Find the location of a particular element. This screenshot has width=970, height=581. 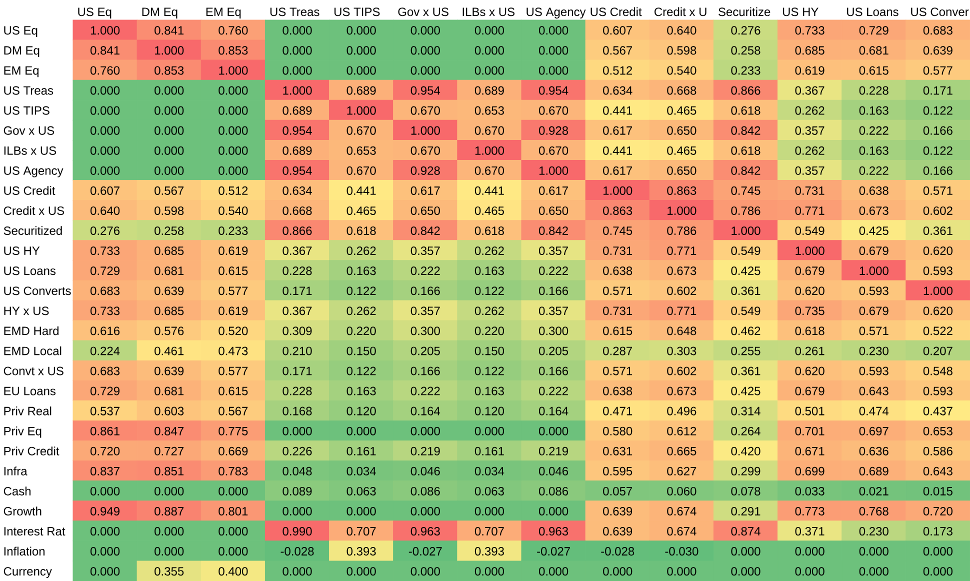

data-label: 0.567 is located at coordinates (233, 411).